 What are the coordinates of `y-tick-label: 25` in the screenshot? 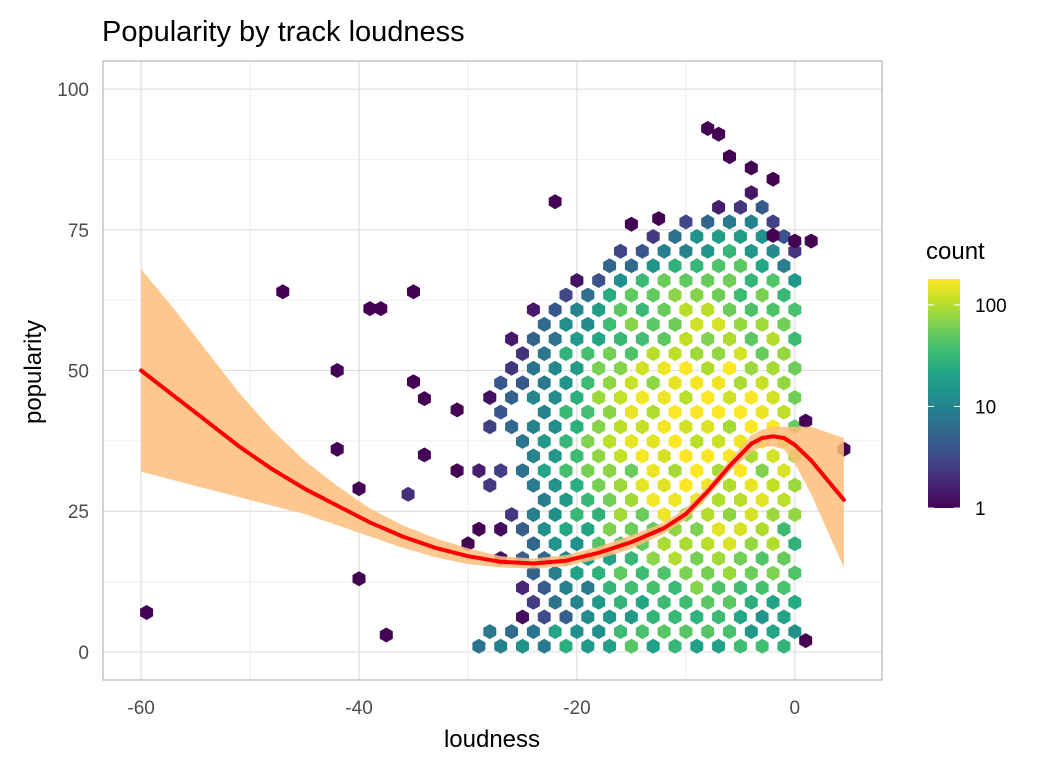 It's located at (78, 512).